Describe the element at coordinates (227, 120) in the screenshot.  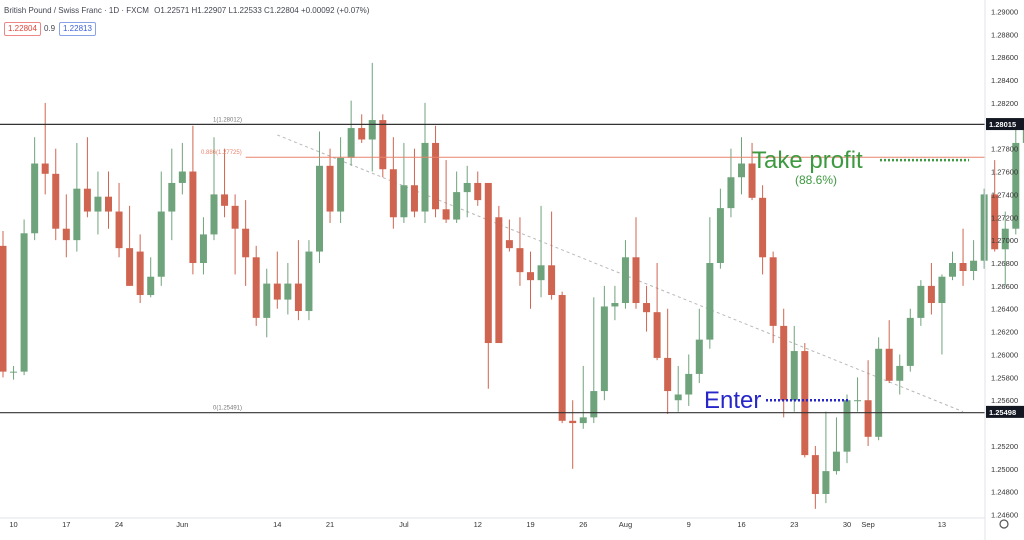
I see `fib-top-label: 1(1.28012)` at that location.